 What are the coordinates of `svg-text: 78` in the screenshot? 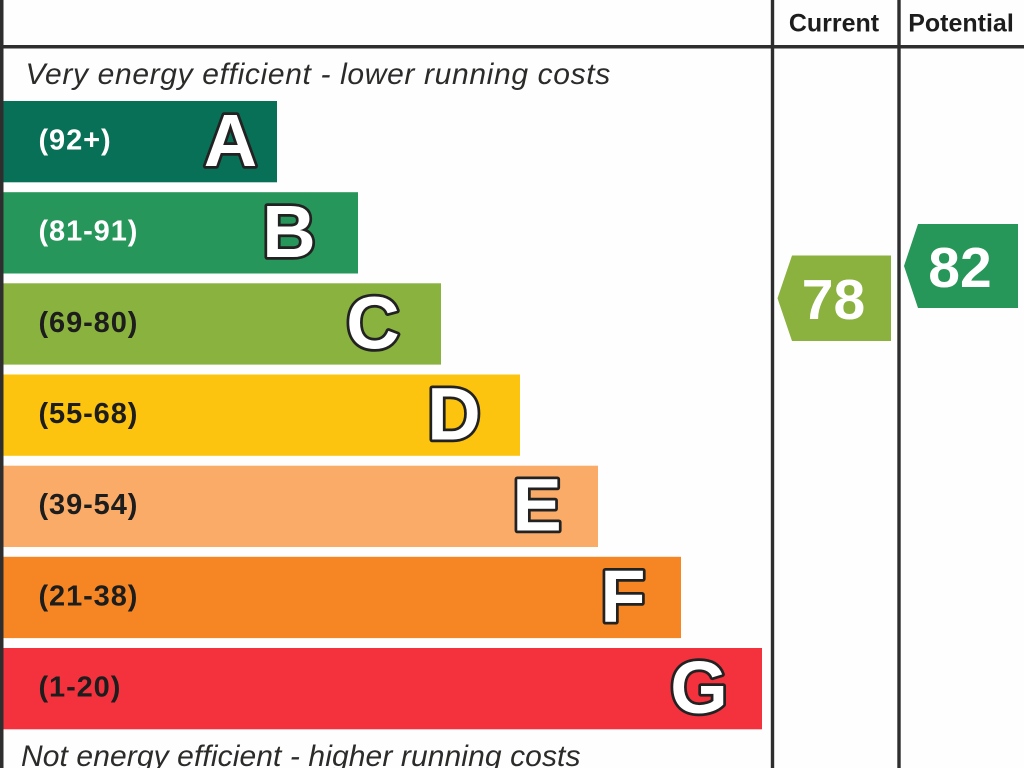 It's located at (833, 300).